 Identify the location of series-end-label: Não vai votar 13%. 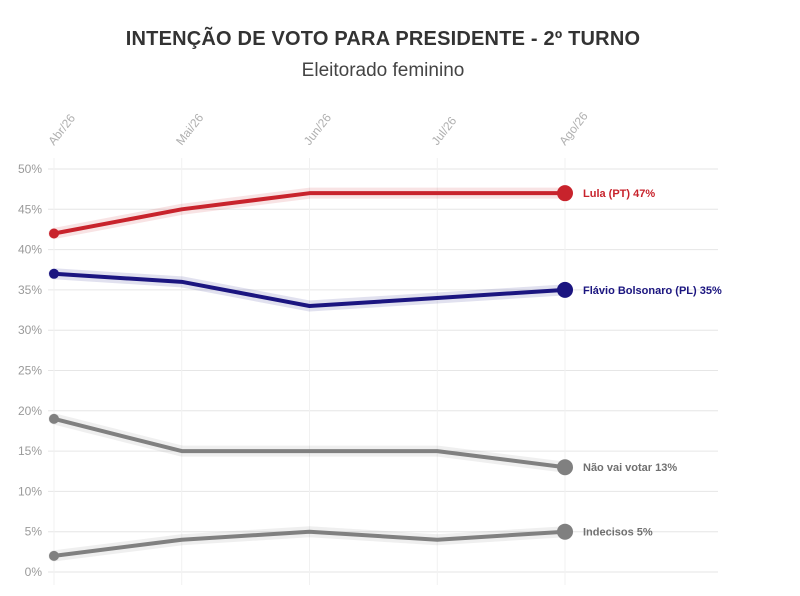
(630, 468).